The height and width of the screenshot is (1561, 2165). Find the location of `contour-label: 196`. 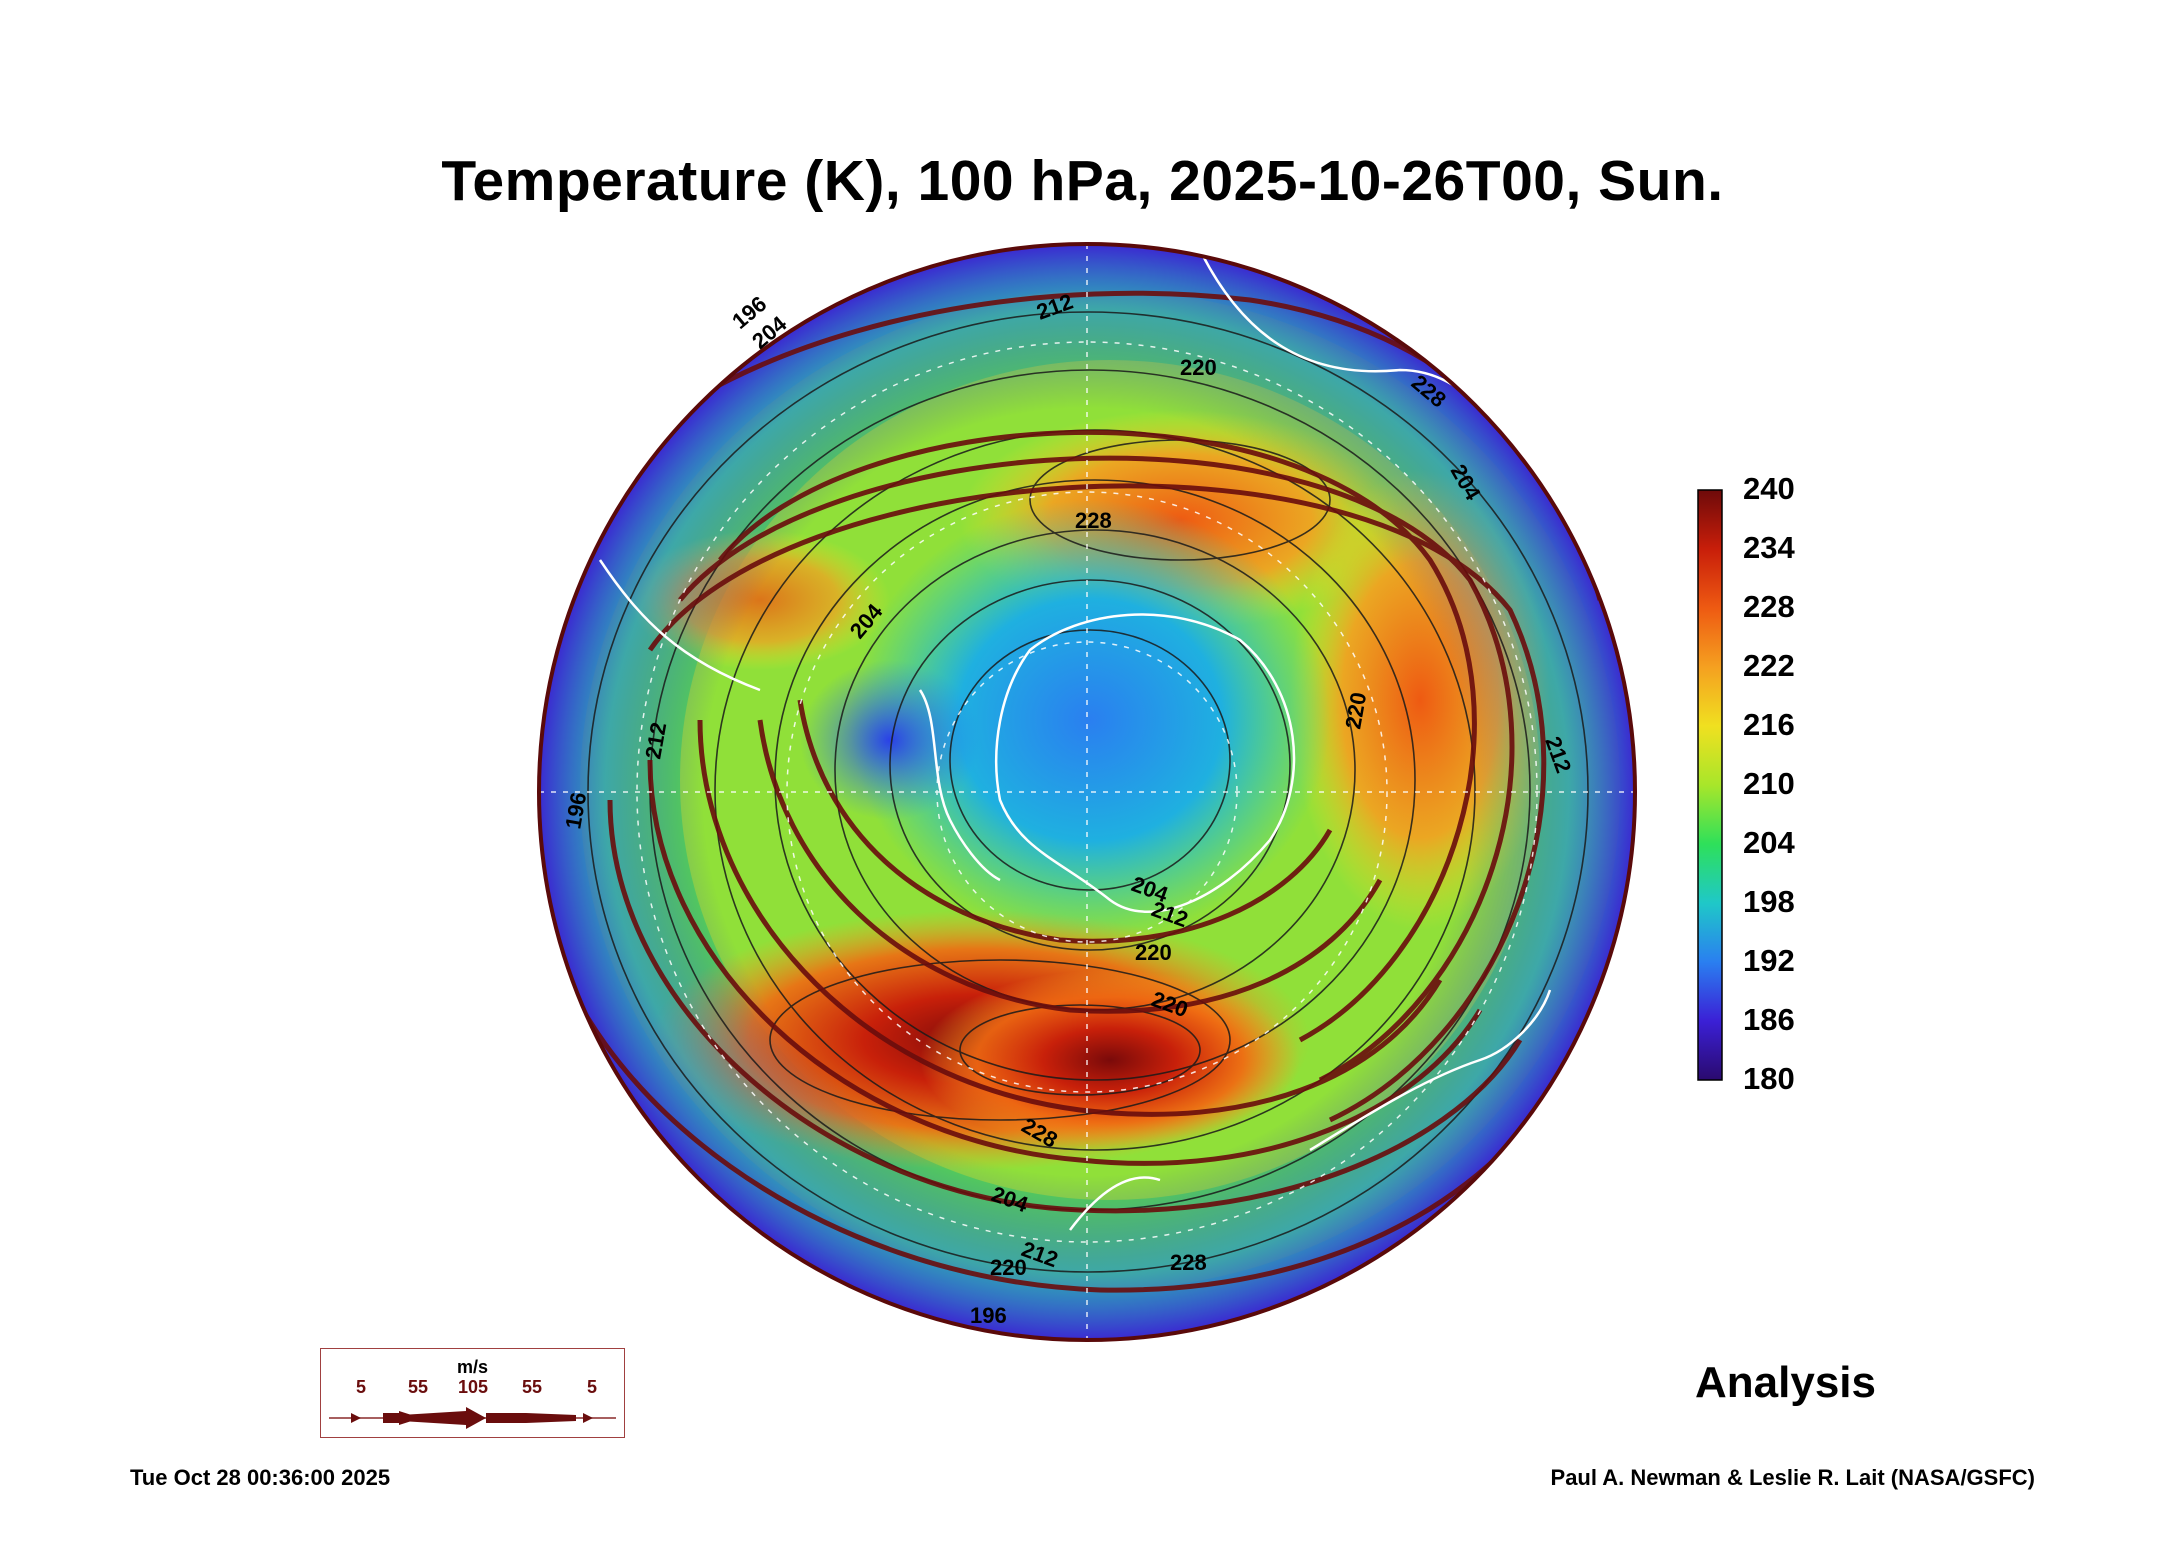

contour-label: 196 is located at coordinates (988, 1315).